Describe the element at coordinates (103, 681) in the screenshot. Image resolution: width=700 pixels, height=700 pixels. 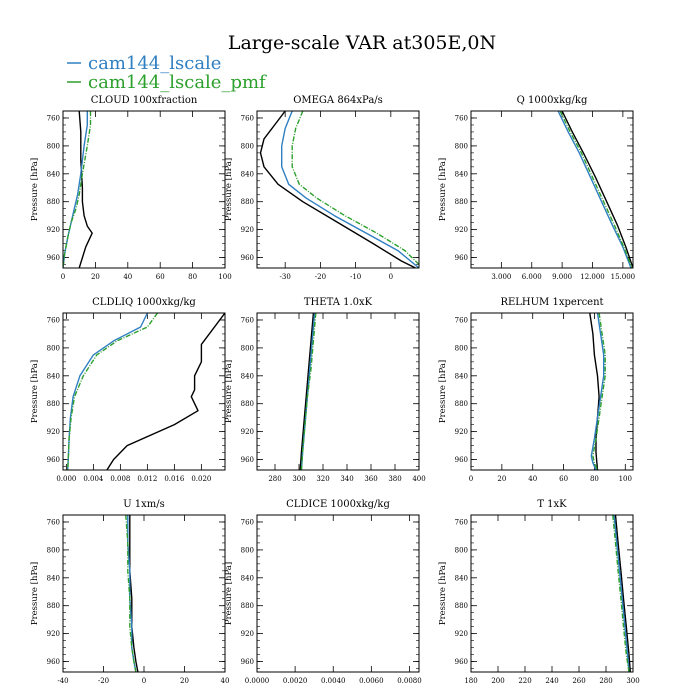
I see `x-tick-label: -20` at that location.